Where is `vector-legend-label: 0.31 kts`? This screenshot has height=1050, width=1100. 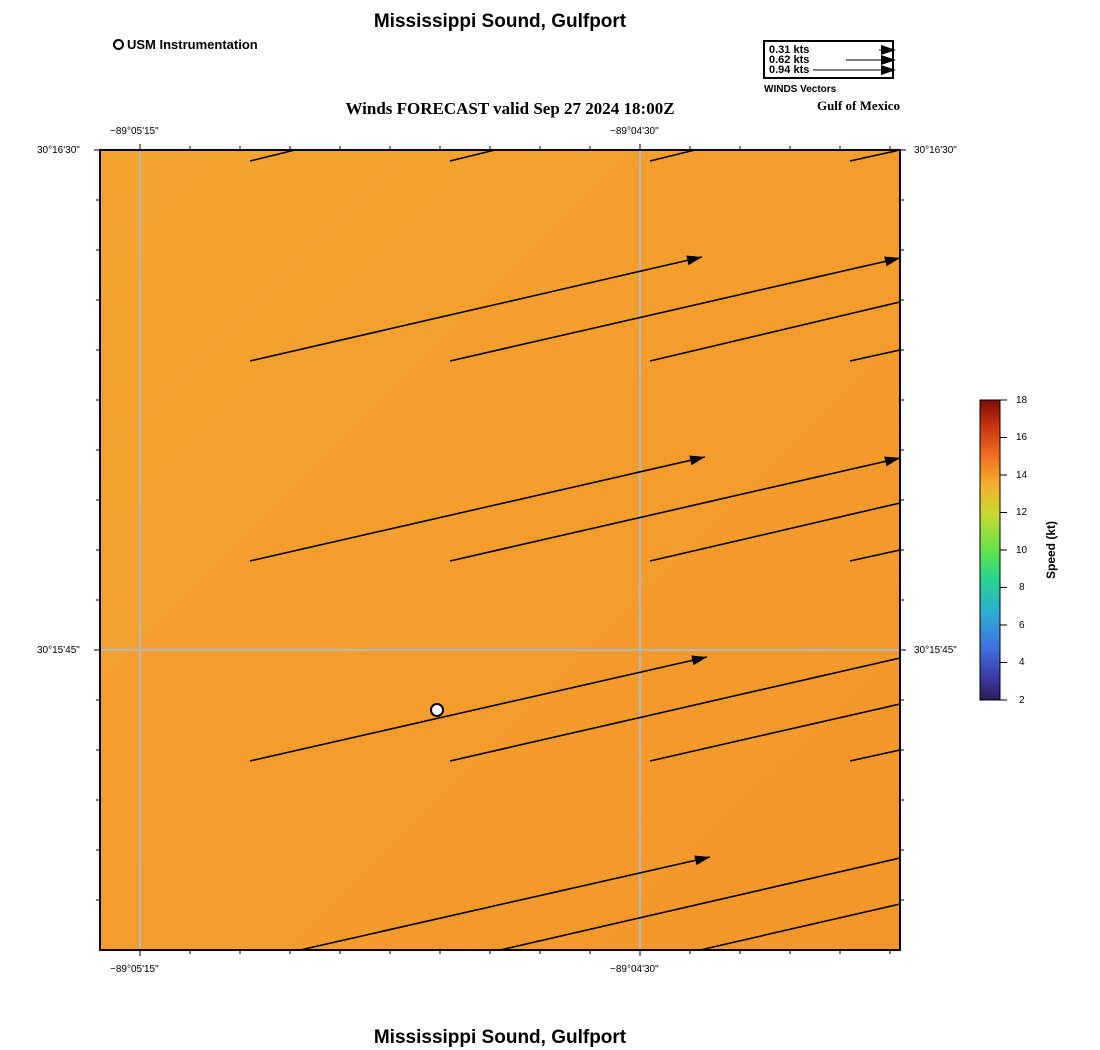 vector-legend-label: 0.31 kts is located at coordinates (789, 50).